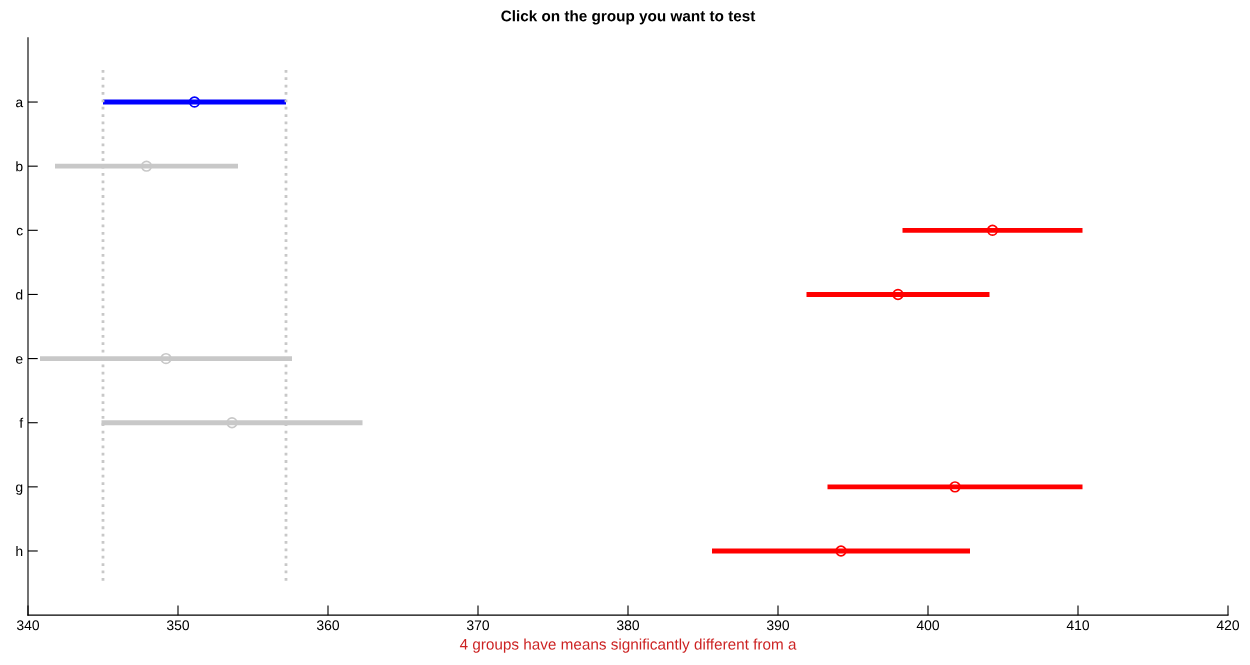 Image resolution: width=1250 pixels, height=665 pixels. What do you see at coordinates (21, 422) in the screenshot?
I see `y-tick-label: f` at bounding box center [21, 422].